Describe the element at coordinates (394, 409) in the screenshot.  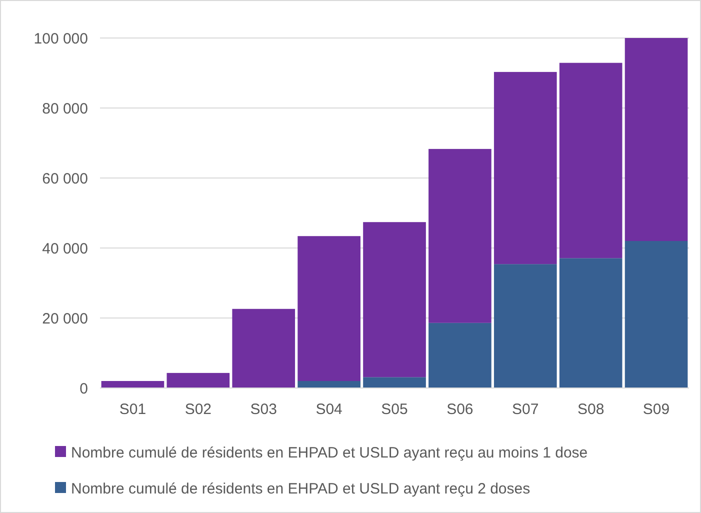
I see `x-tick-label: S05` at that location.